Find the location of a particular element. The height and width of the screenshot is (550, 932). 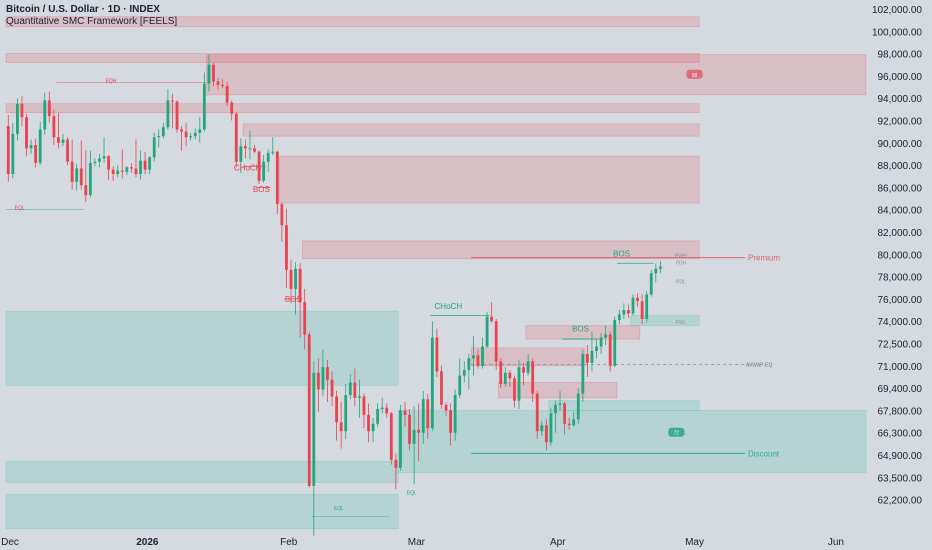

y-tick-label: 90,000.00 is located at coordinates (900, 144).